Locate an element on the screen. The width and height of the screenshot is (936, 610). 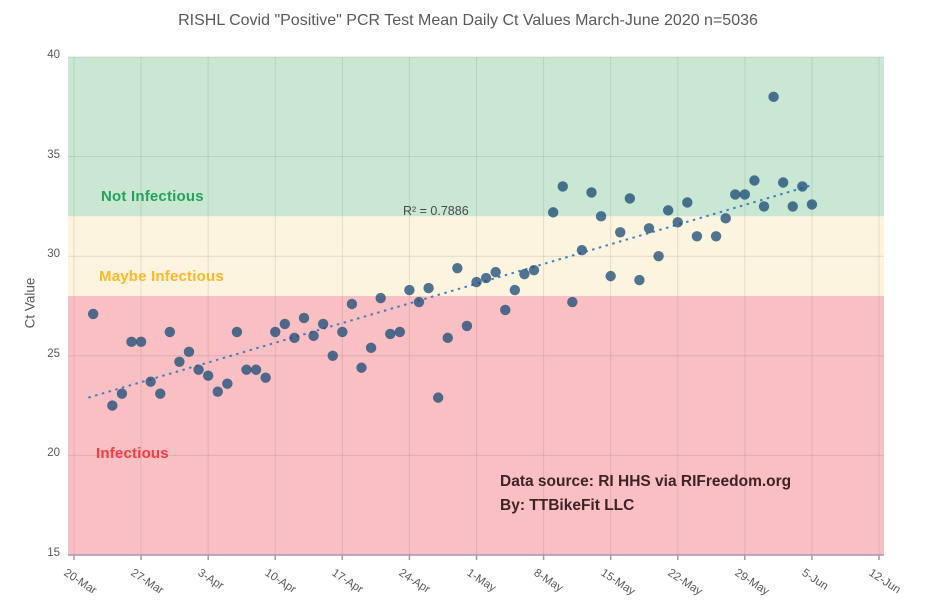
x-tick-label: 27-Mar is located at coordinates (147, 582).